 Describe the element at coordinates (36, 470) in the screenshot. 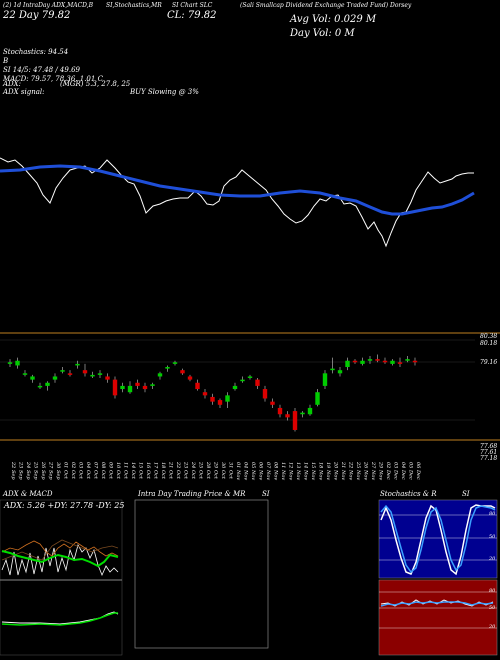

I see `date-label: 25 Sep` at that location.